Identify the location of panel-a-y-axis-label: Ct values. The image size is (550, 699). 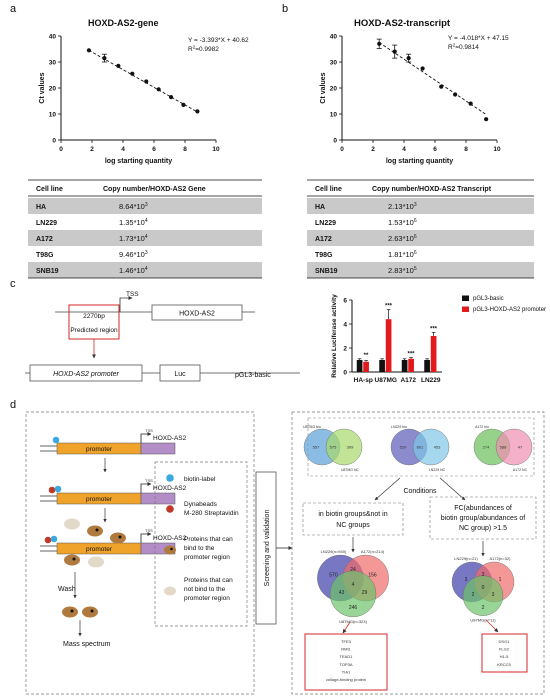
(42, 87).